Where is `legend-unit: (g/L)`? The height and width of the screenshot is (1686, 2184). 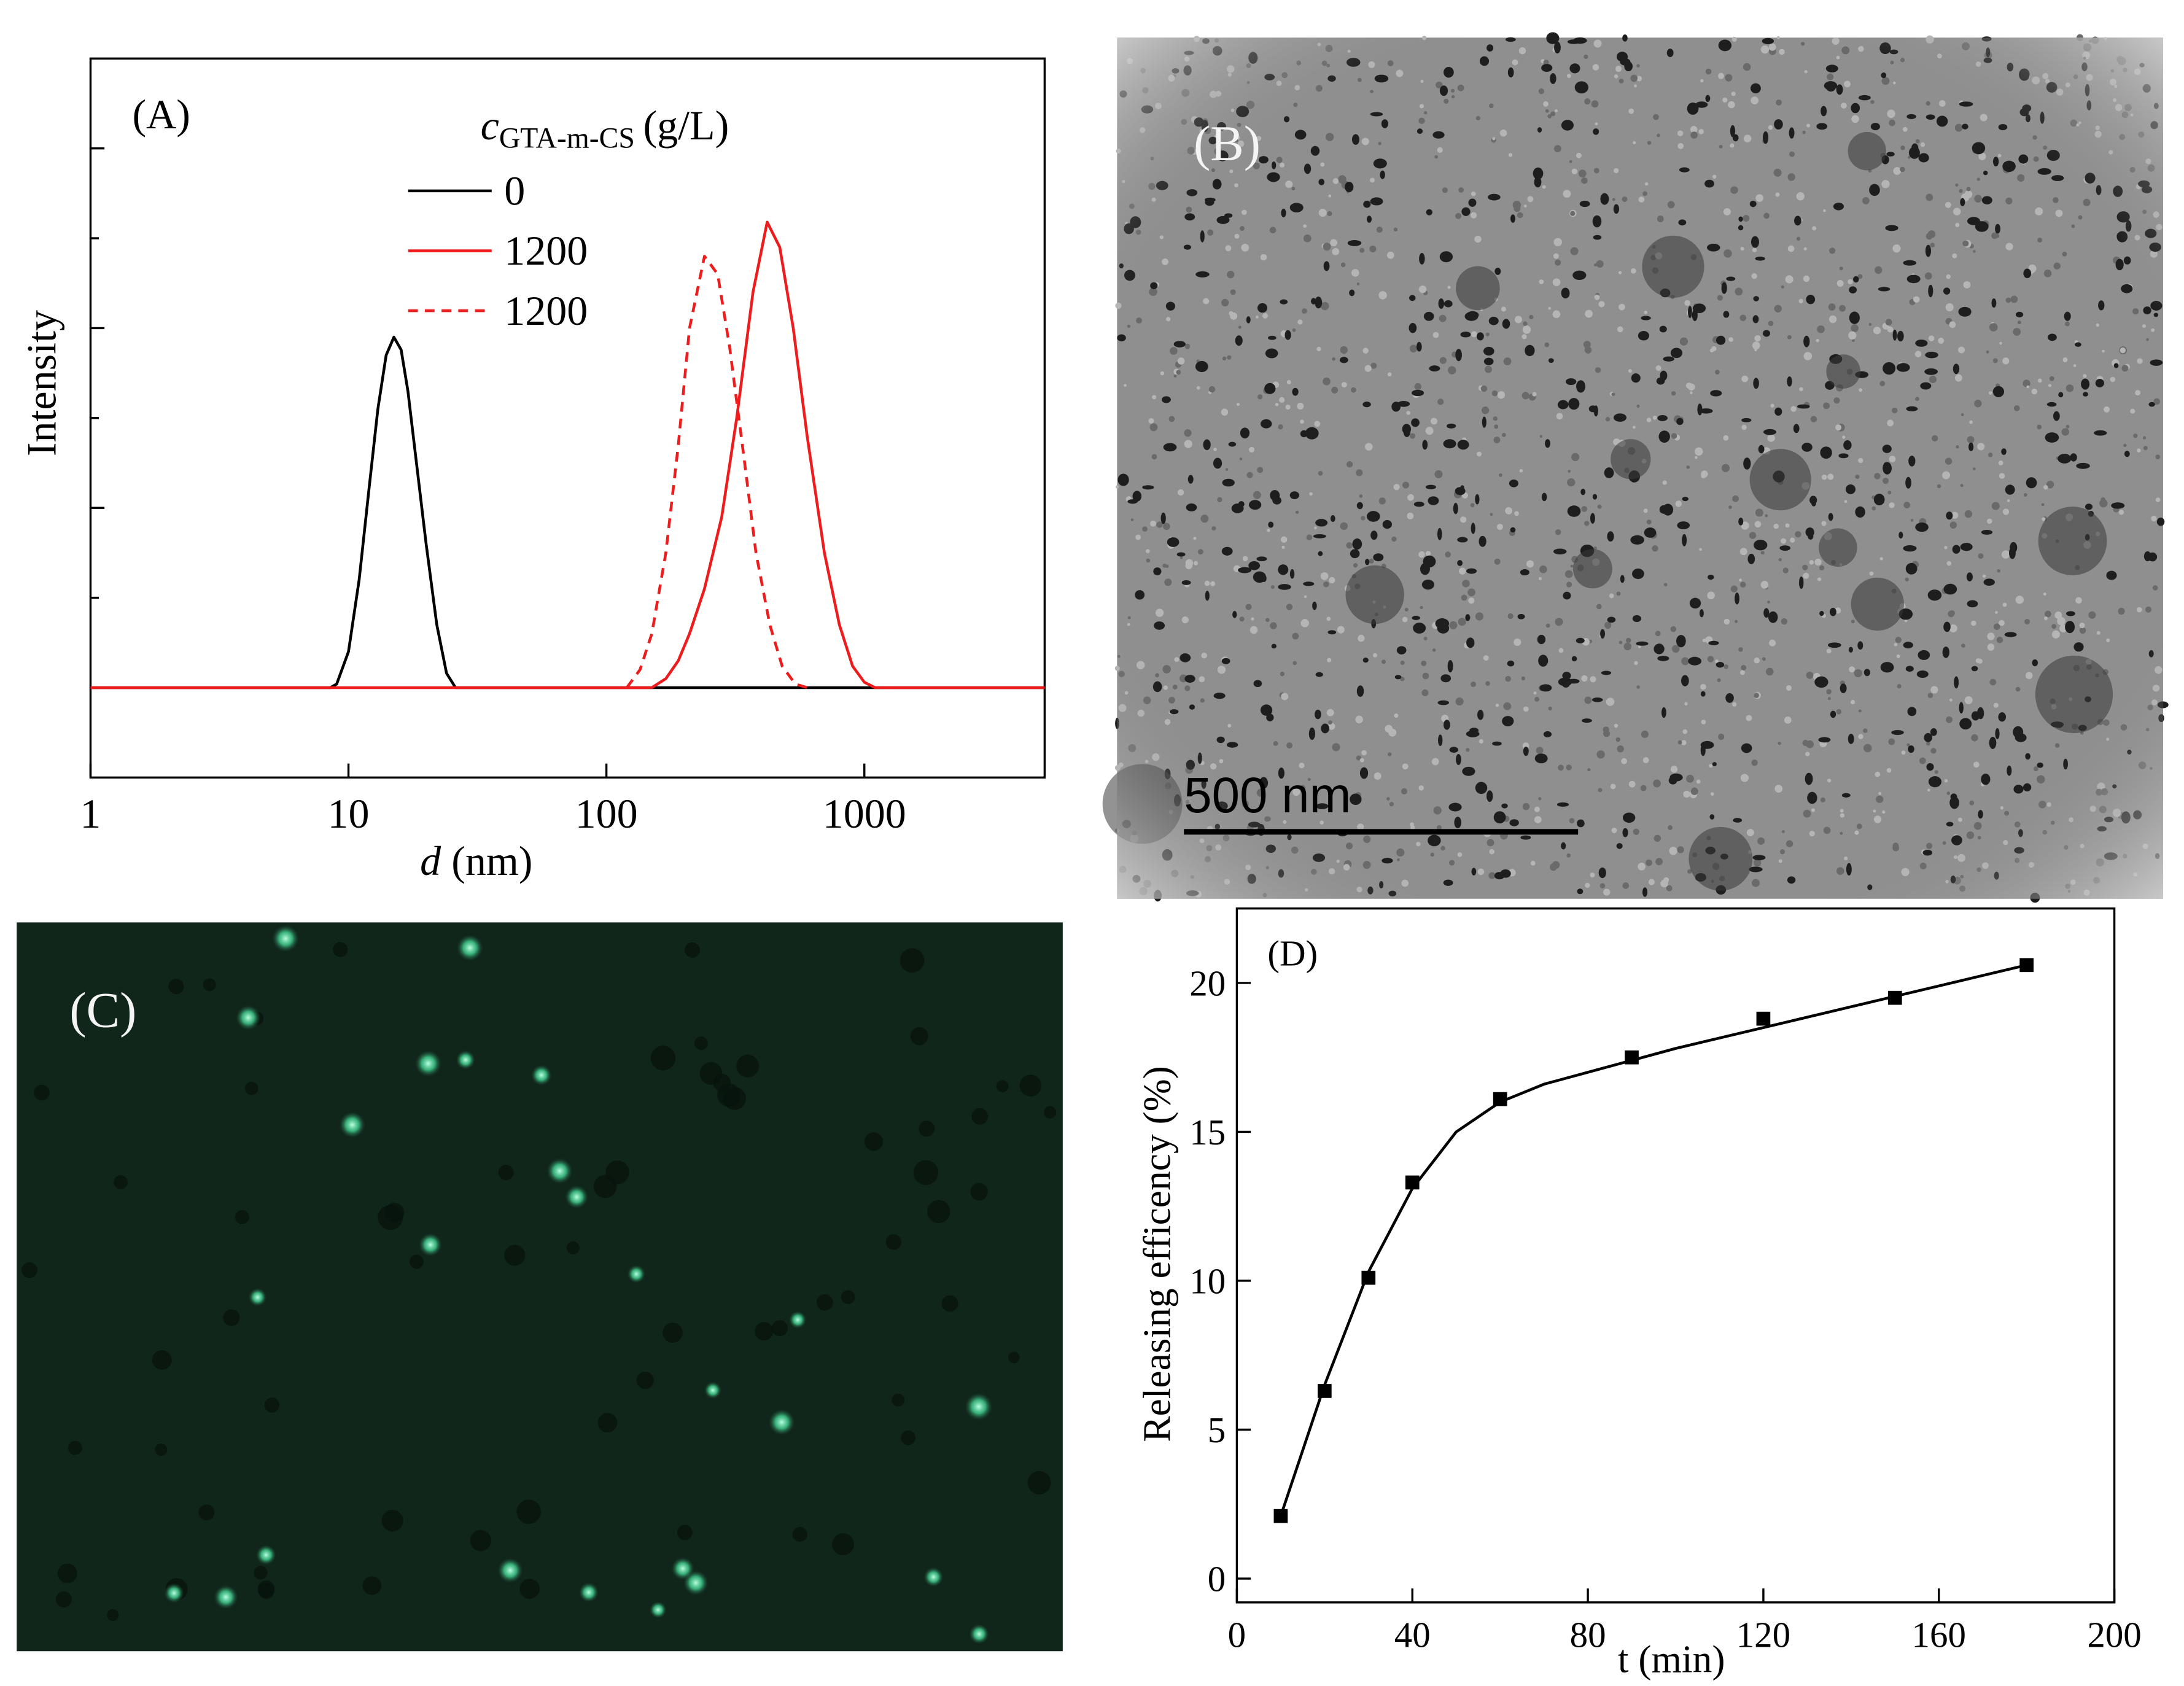
legend-unit: (g/L) is located at coordinates (686, 125).